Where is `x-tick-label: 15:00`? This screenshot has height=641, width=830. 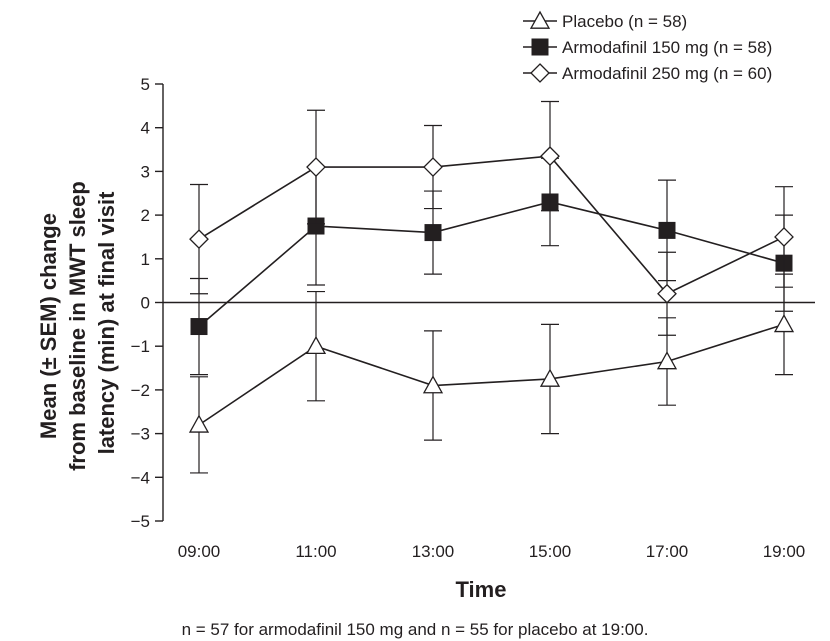
x-tick-label: 15:00 is located at coordinates (550, 551).